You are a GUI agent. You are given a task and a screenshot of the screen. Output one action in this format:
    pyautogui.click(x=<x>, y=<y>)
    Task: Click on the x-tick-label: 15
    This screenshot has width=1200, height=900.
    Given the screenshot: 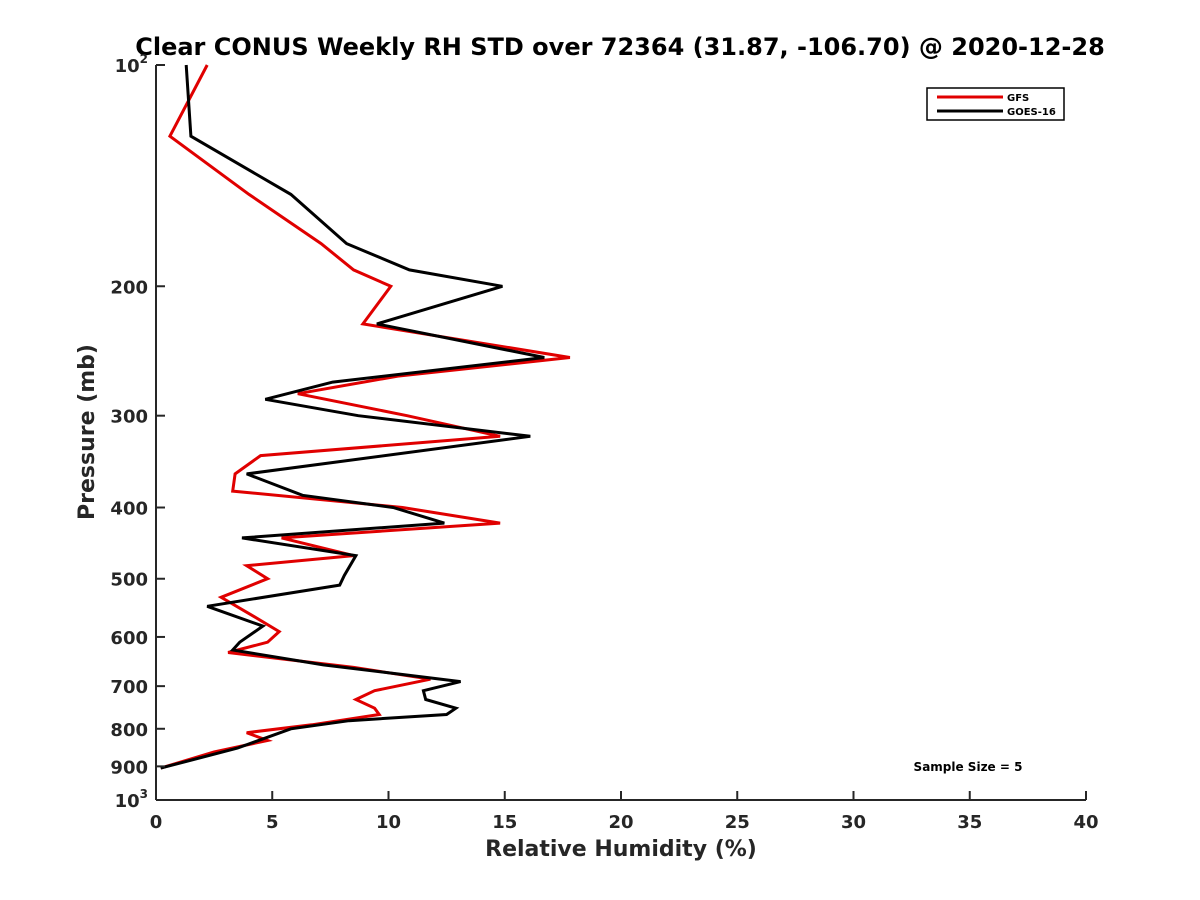 What is the action you would take?
    pyautogui.click(x=504, y=822)
    